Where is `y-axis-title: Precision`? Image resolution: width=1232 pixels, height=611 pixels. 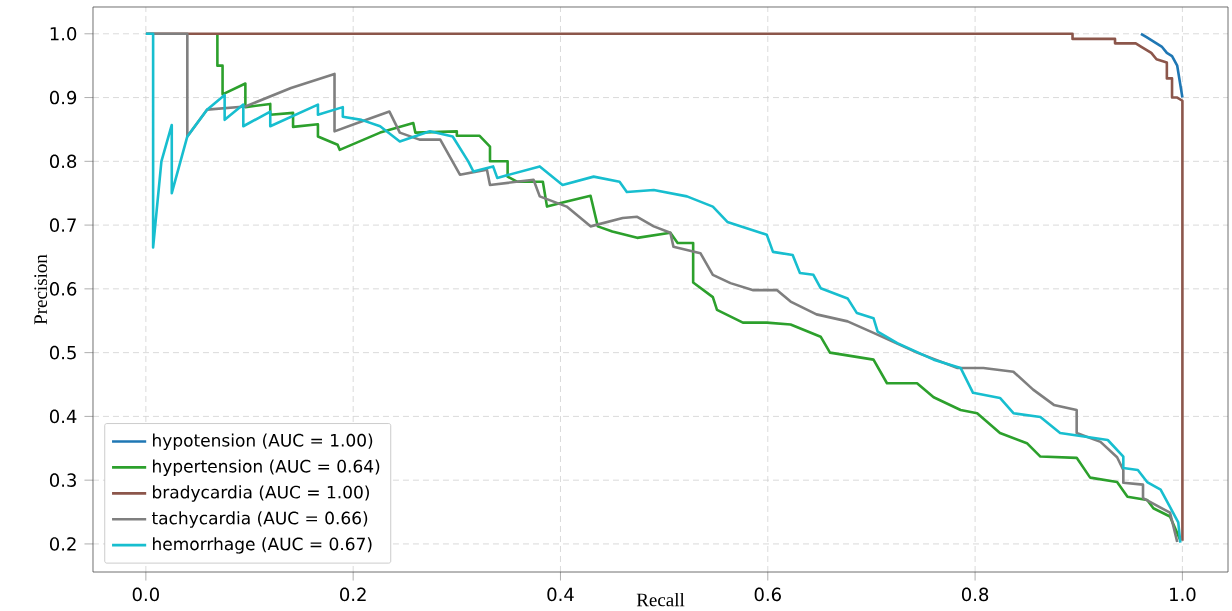
y-axis-title: Precision is located at coordinates (41, 289).